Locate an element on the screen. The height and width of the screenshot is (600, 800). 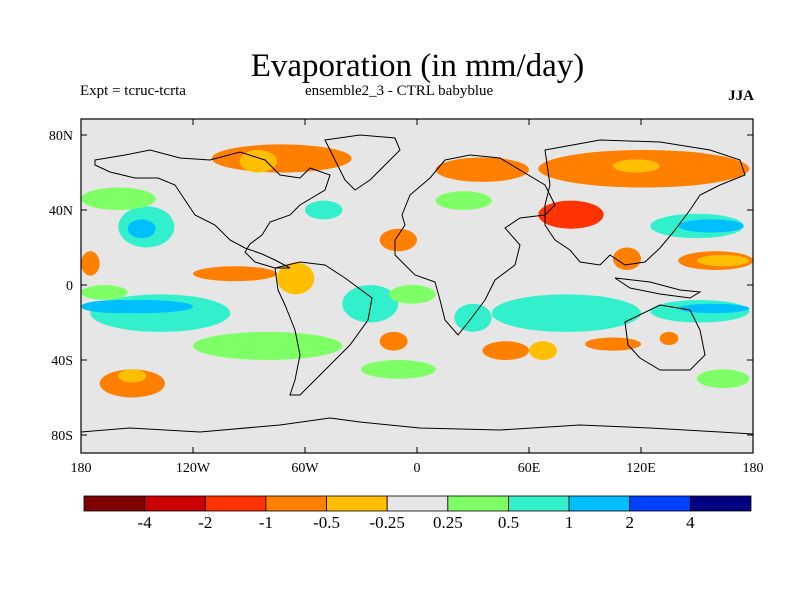
colorbar-label: -4 is located at coordinates (145, 522).